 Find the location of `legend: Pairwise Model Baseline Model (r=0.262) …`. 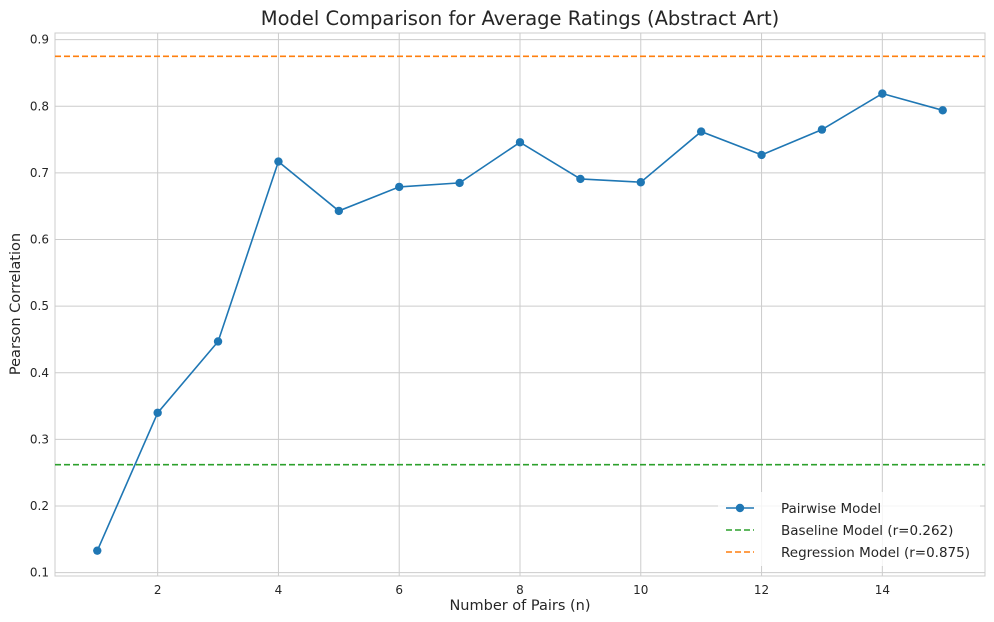

legend: Pairwise Model Baseline Model (r=0.262) … is located at coordinates (849, 529).